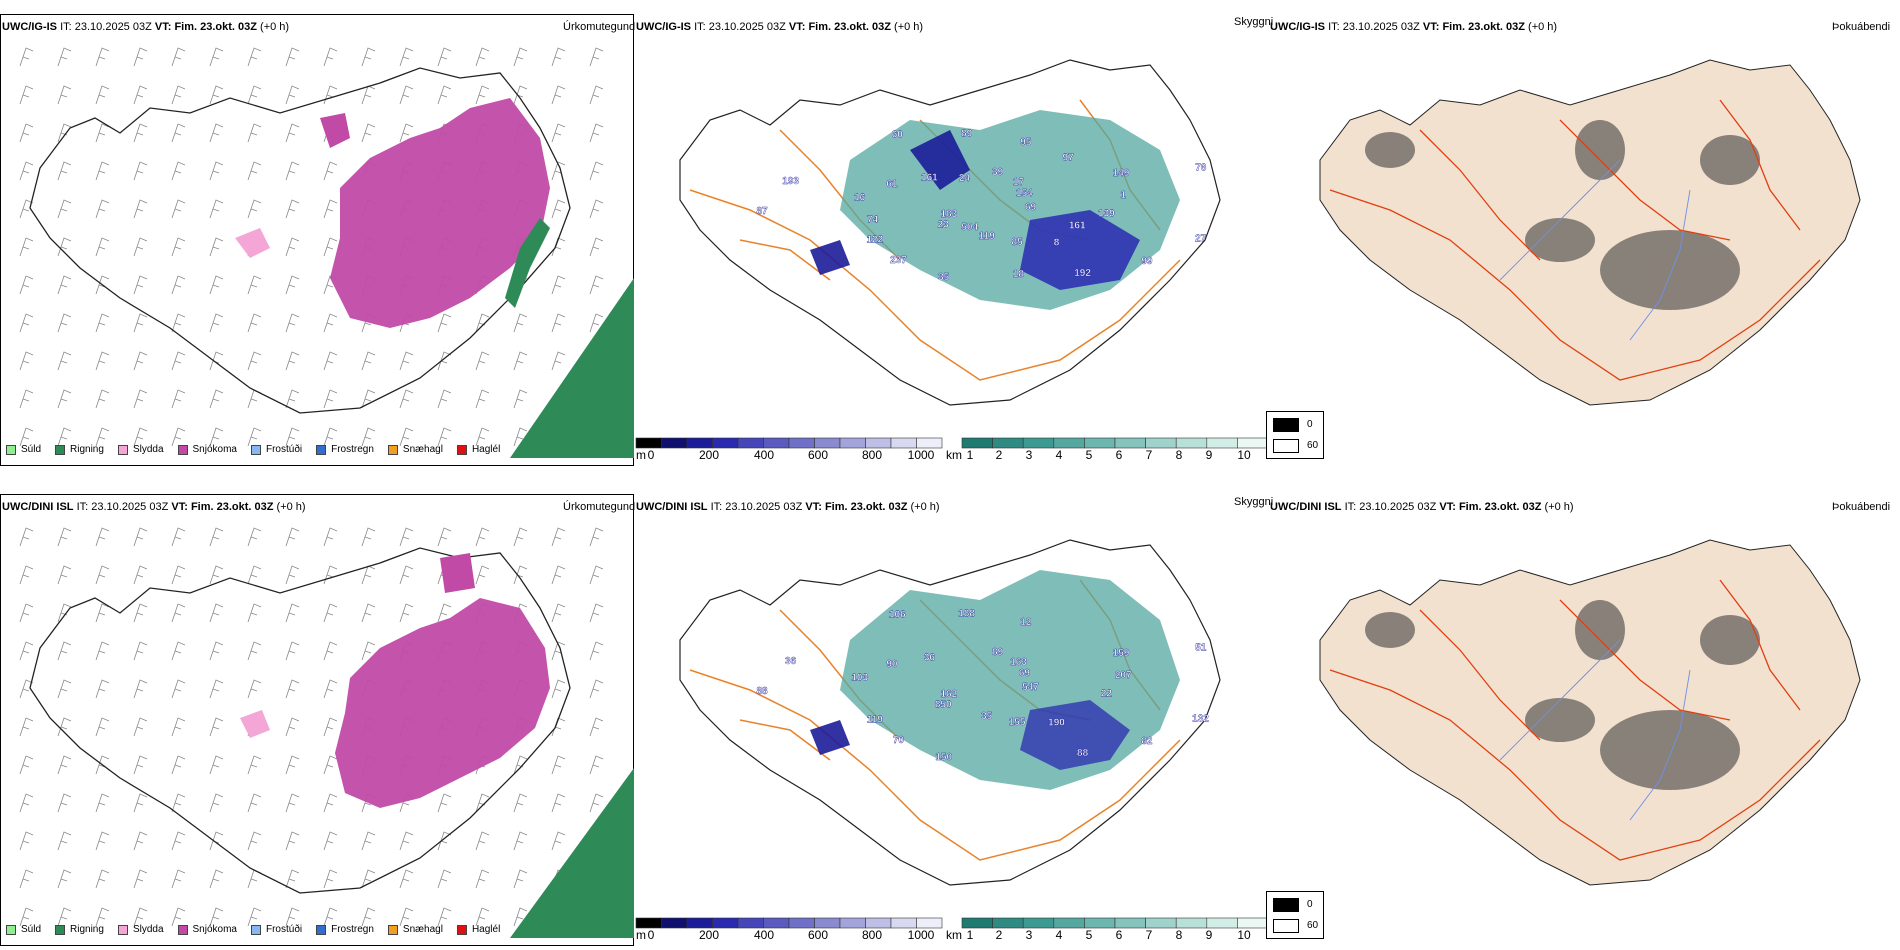 This screenshot has height=950, width=1900. What do you see at coordinates (672, 507) in the screenshot?
I see `model-name: UWC/DINI ISL` at bounding box center [672, 507].